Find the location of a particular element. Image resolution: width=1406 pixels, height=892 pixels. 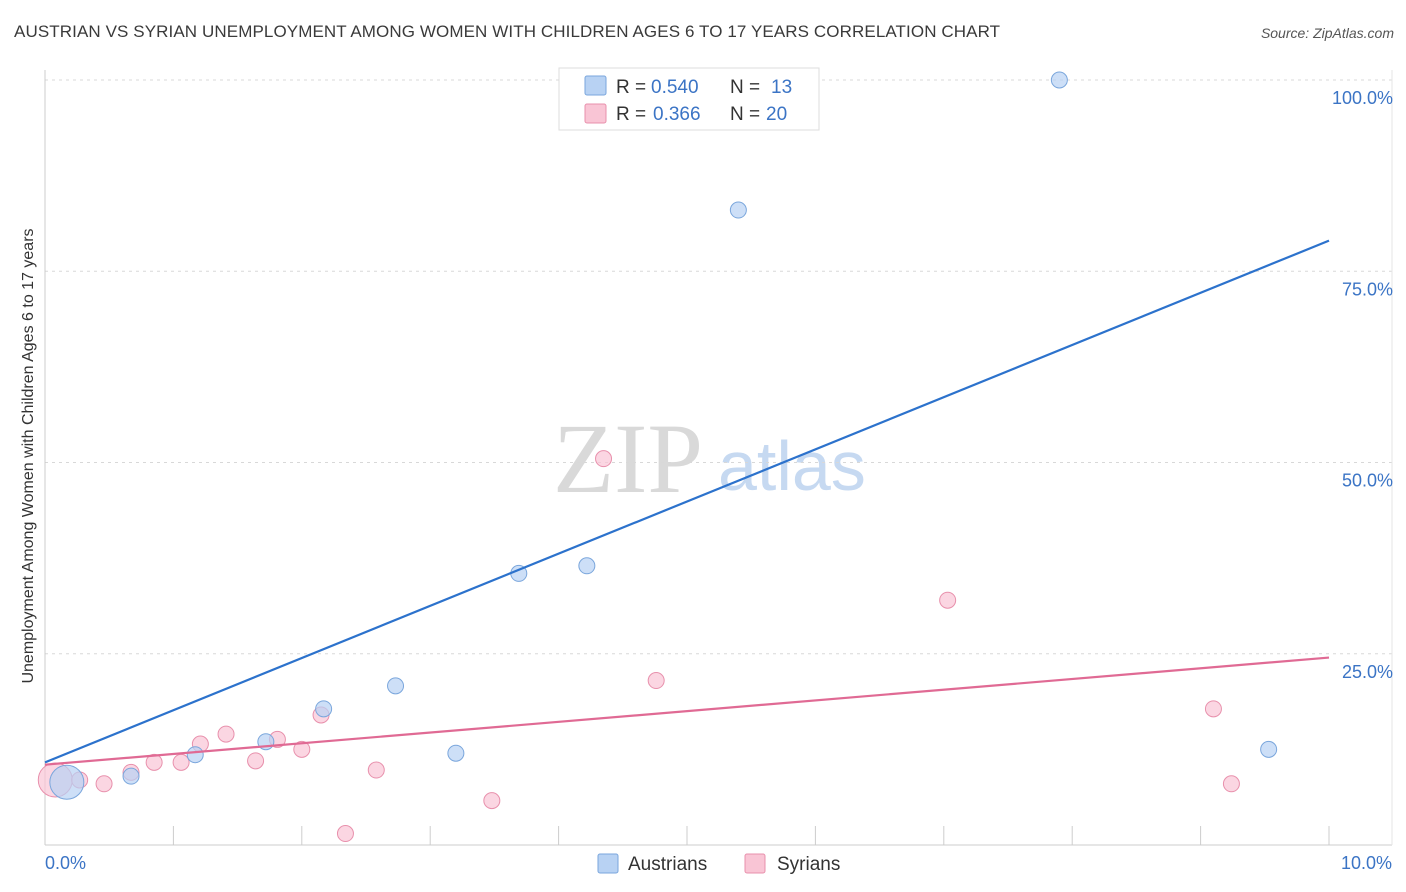

y-tick-label-100: 100.0% is located at coordinates (1362, 98).